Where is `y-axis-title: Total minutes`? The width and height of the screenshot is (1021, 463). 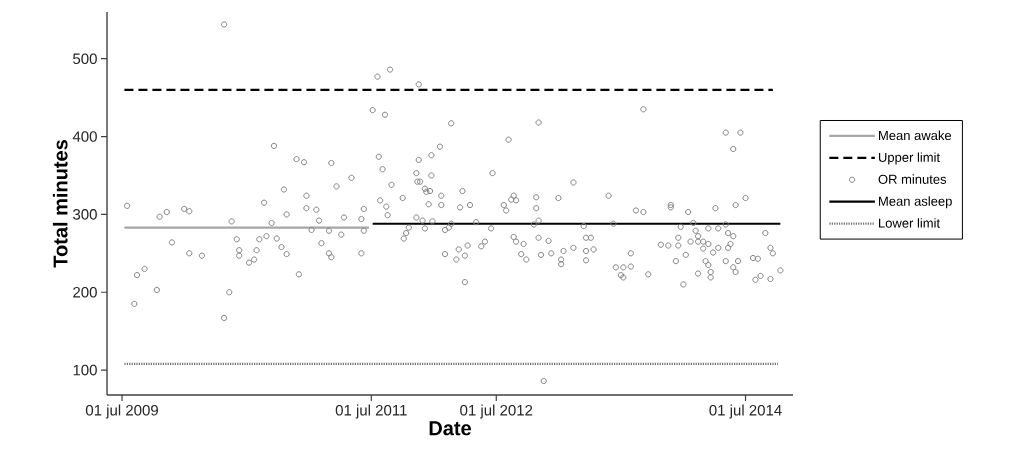
y-axis-title: Total minutes is located at coordinates (60, 204).